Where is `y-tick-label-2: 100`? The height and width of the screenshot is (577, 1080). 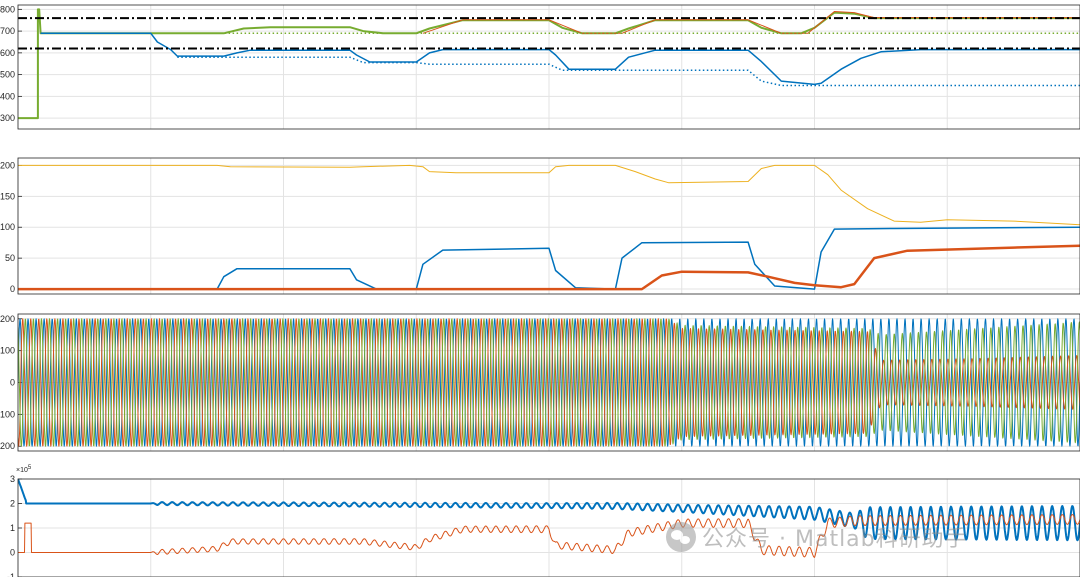 y-tick-label-2: 100 is located at coordinates (7, 227).